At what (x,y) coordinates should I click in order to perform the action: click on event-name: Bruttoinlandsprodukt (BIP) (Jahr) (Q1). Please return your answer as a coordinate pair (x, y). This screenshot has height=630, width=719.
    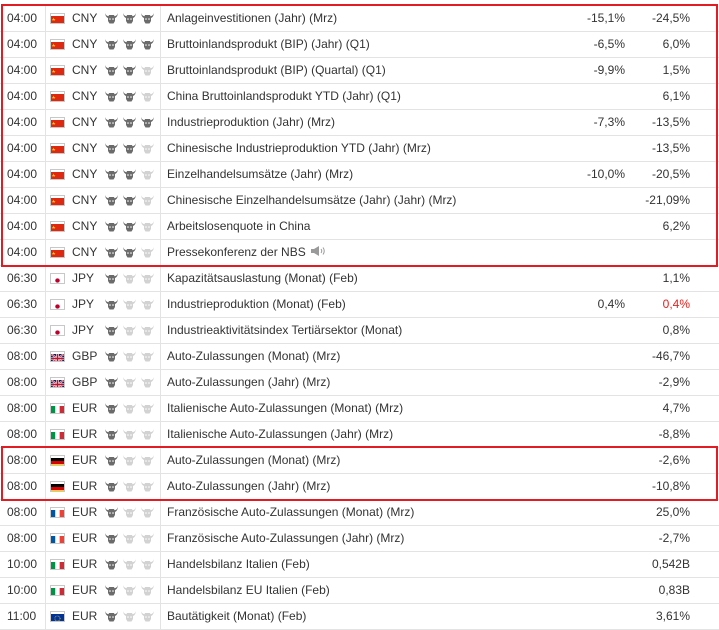
    Looking at the image, I should click on (367, 44).